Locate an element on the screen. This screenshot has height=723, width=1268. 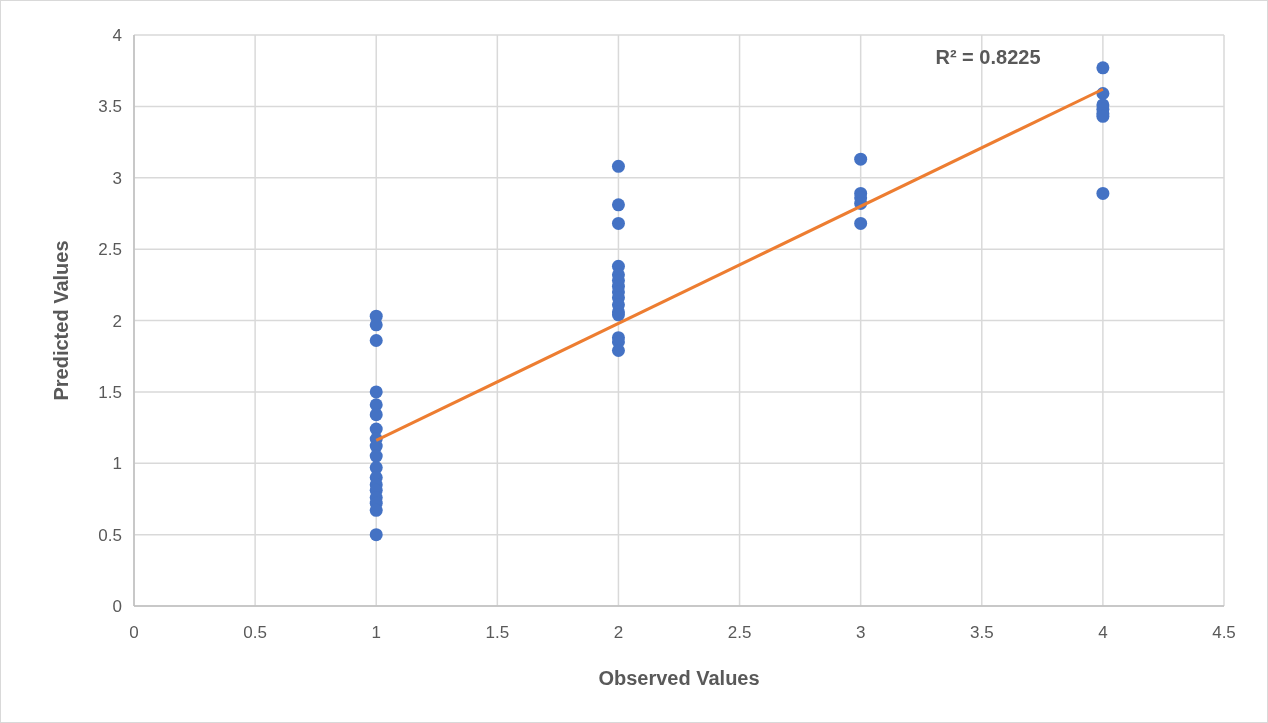
y-tick-label: 1 is located at coordinates (117, 464).